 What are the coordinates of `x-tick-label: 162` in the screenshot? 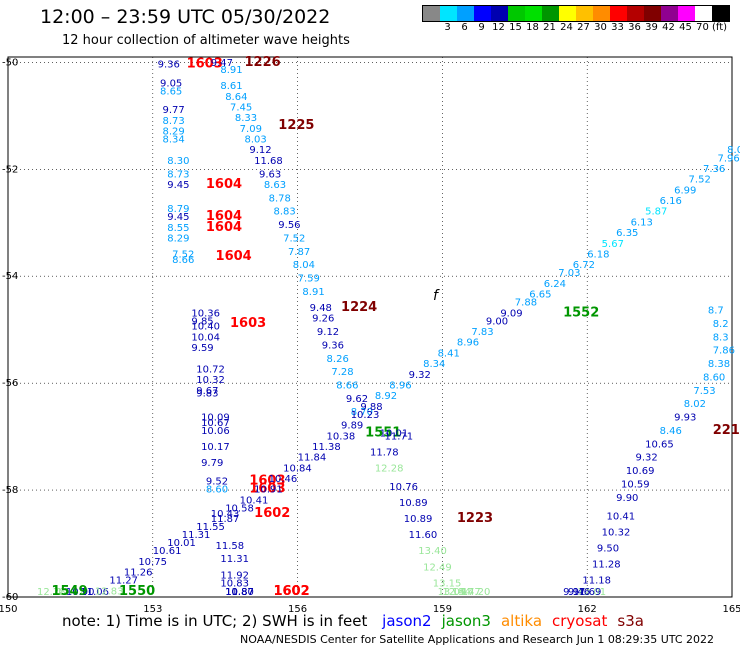 It's located at (587, 609).